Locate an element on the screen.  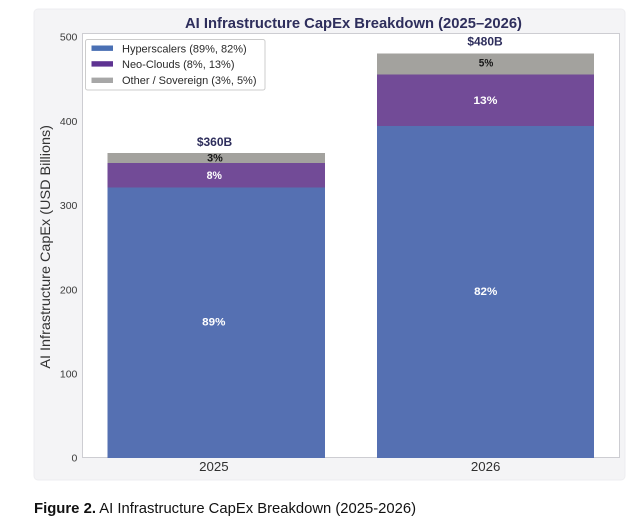
svg-text: 200 is located at coordinates (69, 290).